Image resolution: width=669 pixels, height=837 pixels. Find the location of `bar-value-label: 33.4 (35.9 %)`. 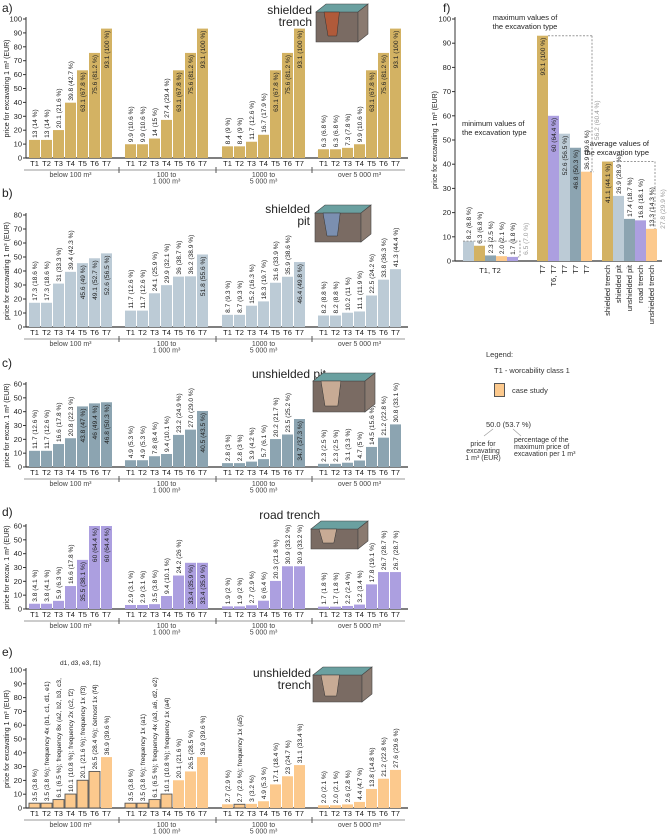

bar-value-label: 33.4 (35.9 %) is located at coordinates (203, 585).